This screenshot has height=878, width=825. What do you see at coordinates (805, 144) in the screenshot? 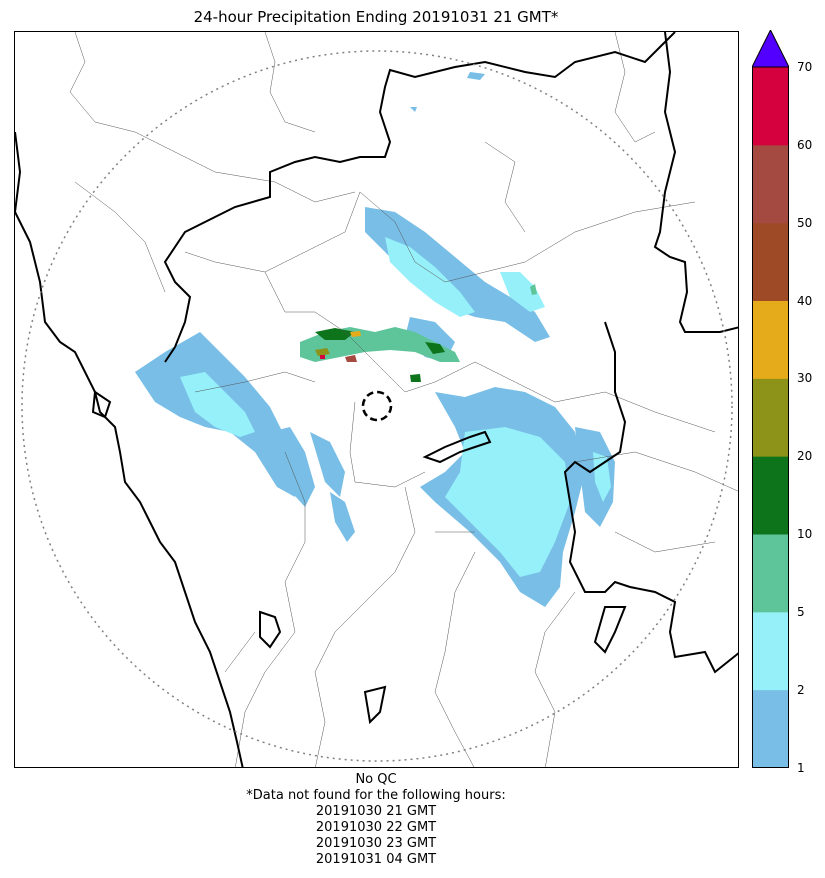
I see `colorbar-tick-label: 60` at bounding box center [805, 144].